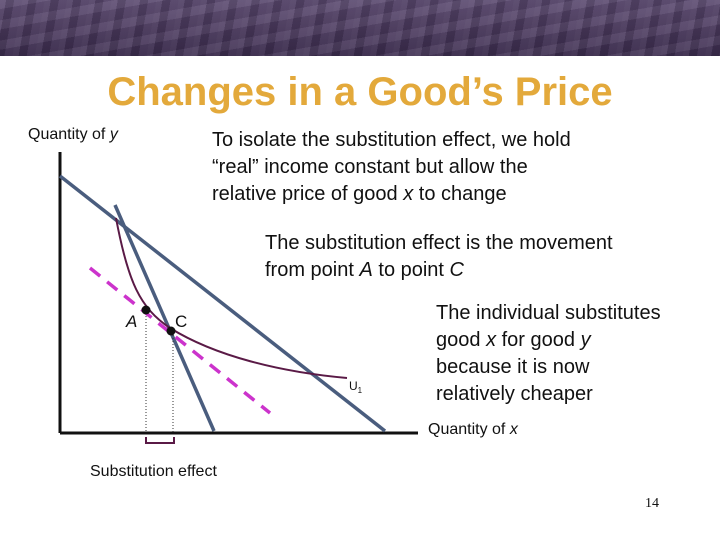  What do you see at coordinates (69, 134) in the screenshot?
I see `y-axis-label-text: Quantity of` at bounding box center [69, 134].